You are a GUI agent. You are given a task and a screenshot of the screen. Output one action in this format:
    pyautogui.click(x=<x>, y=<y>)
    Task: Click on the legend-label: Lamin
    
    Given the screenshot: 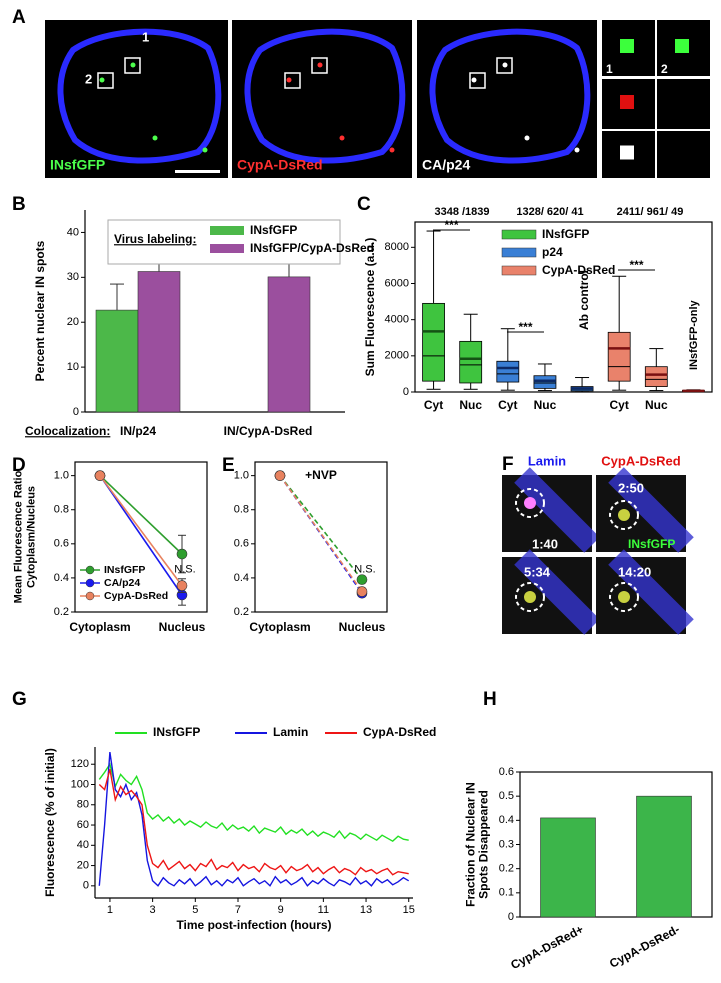 What is the action you would take?
    pyautogui.click(x=290, y=732)
    